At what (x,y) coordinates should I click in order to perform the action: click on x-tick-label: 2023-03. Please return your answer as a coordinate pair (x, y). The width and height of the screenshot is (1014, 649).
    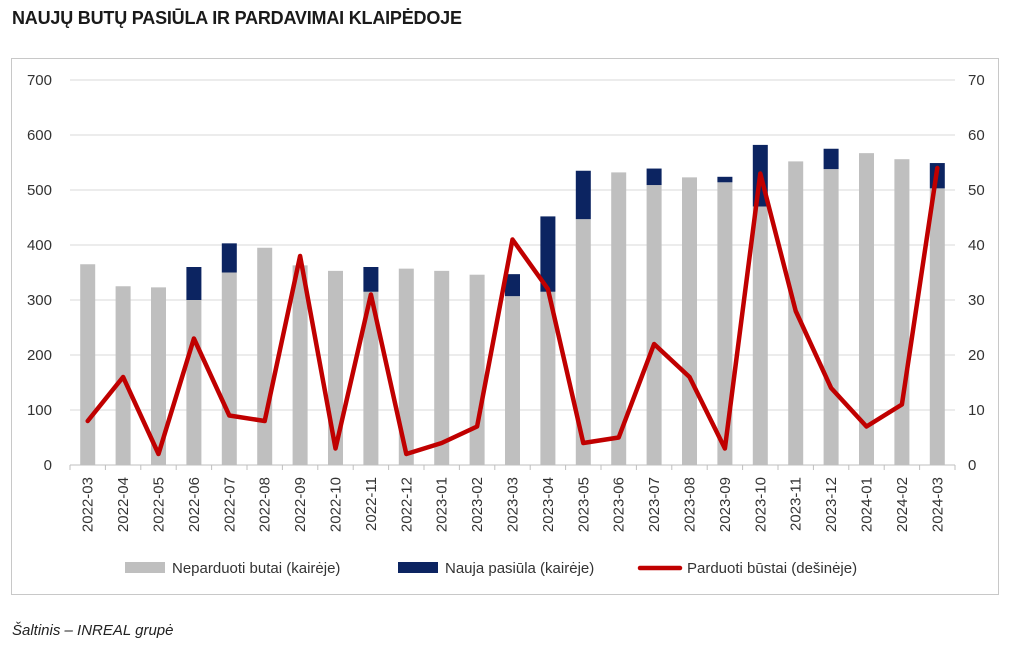
    Looking at the image, I should click on (513, 504).